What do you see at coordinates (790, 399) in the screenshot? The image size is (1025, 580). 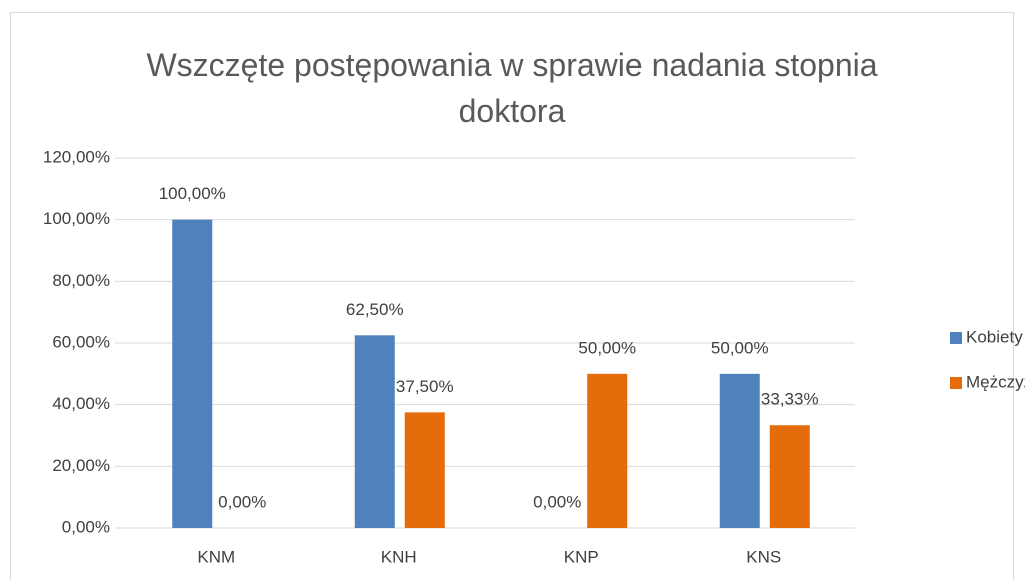 I see `value-label: 33,33%` at bounding box center [790, 399].